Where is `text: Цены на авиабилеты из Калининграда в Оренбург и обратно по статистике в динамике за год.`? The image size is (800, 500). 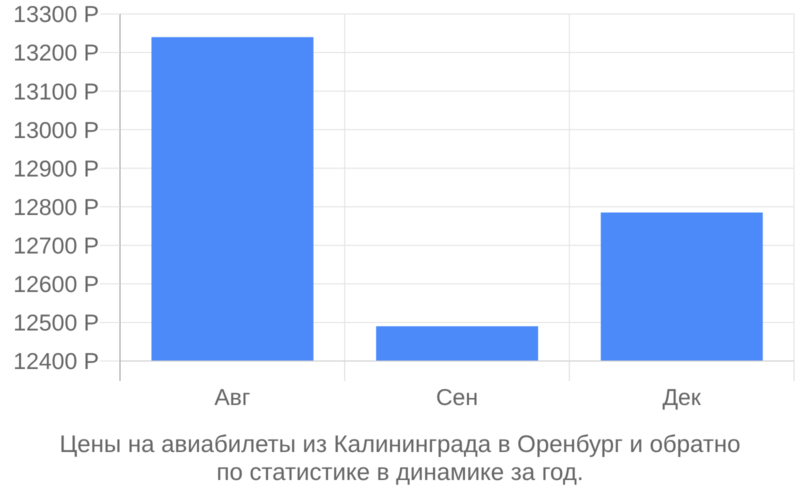 text: Цены на авиабилеты из Калининграда в Оренбург и обратно по статистике в динамике за год. is located at coordinates (400, 459).